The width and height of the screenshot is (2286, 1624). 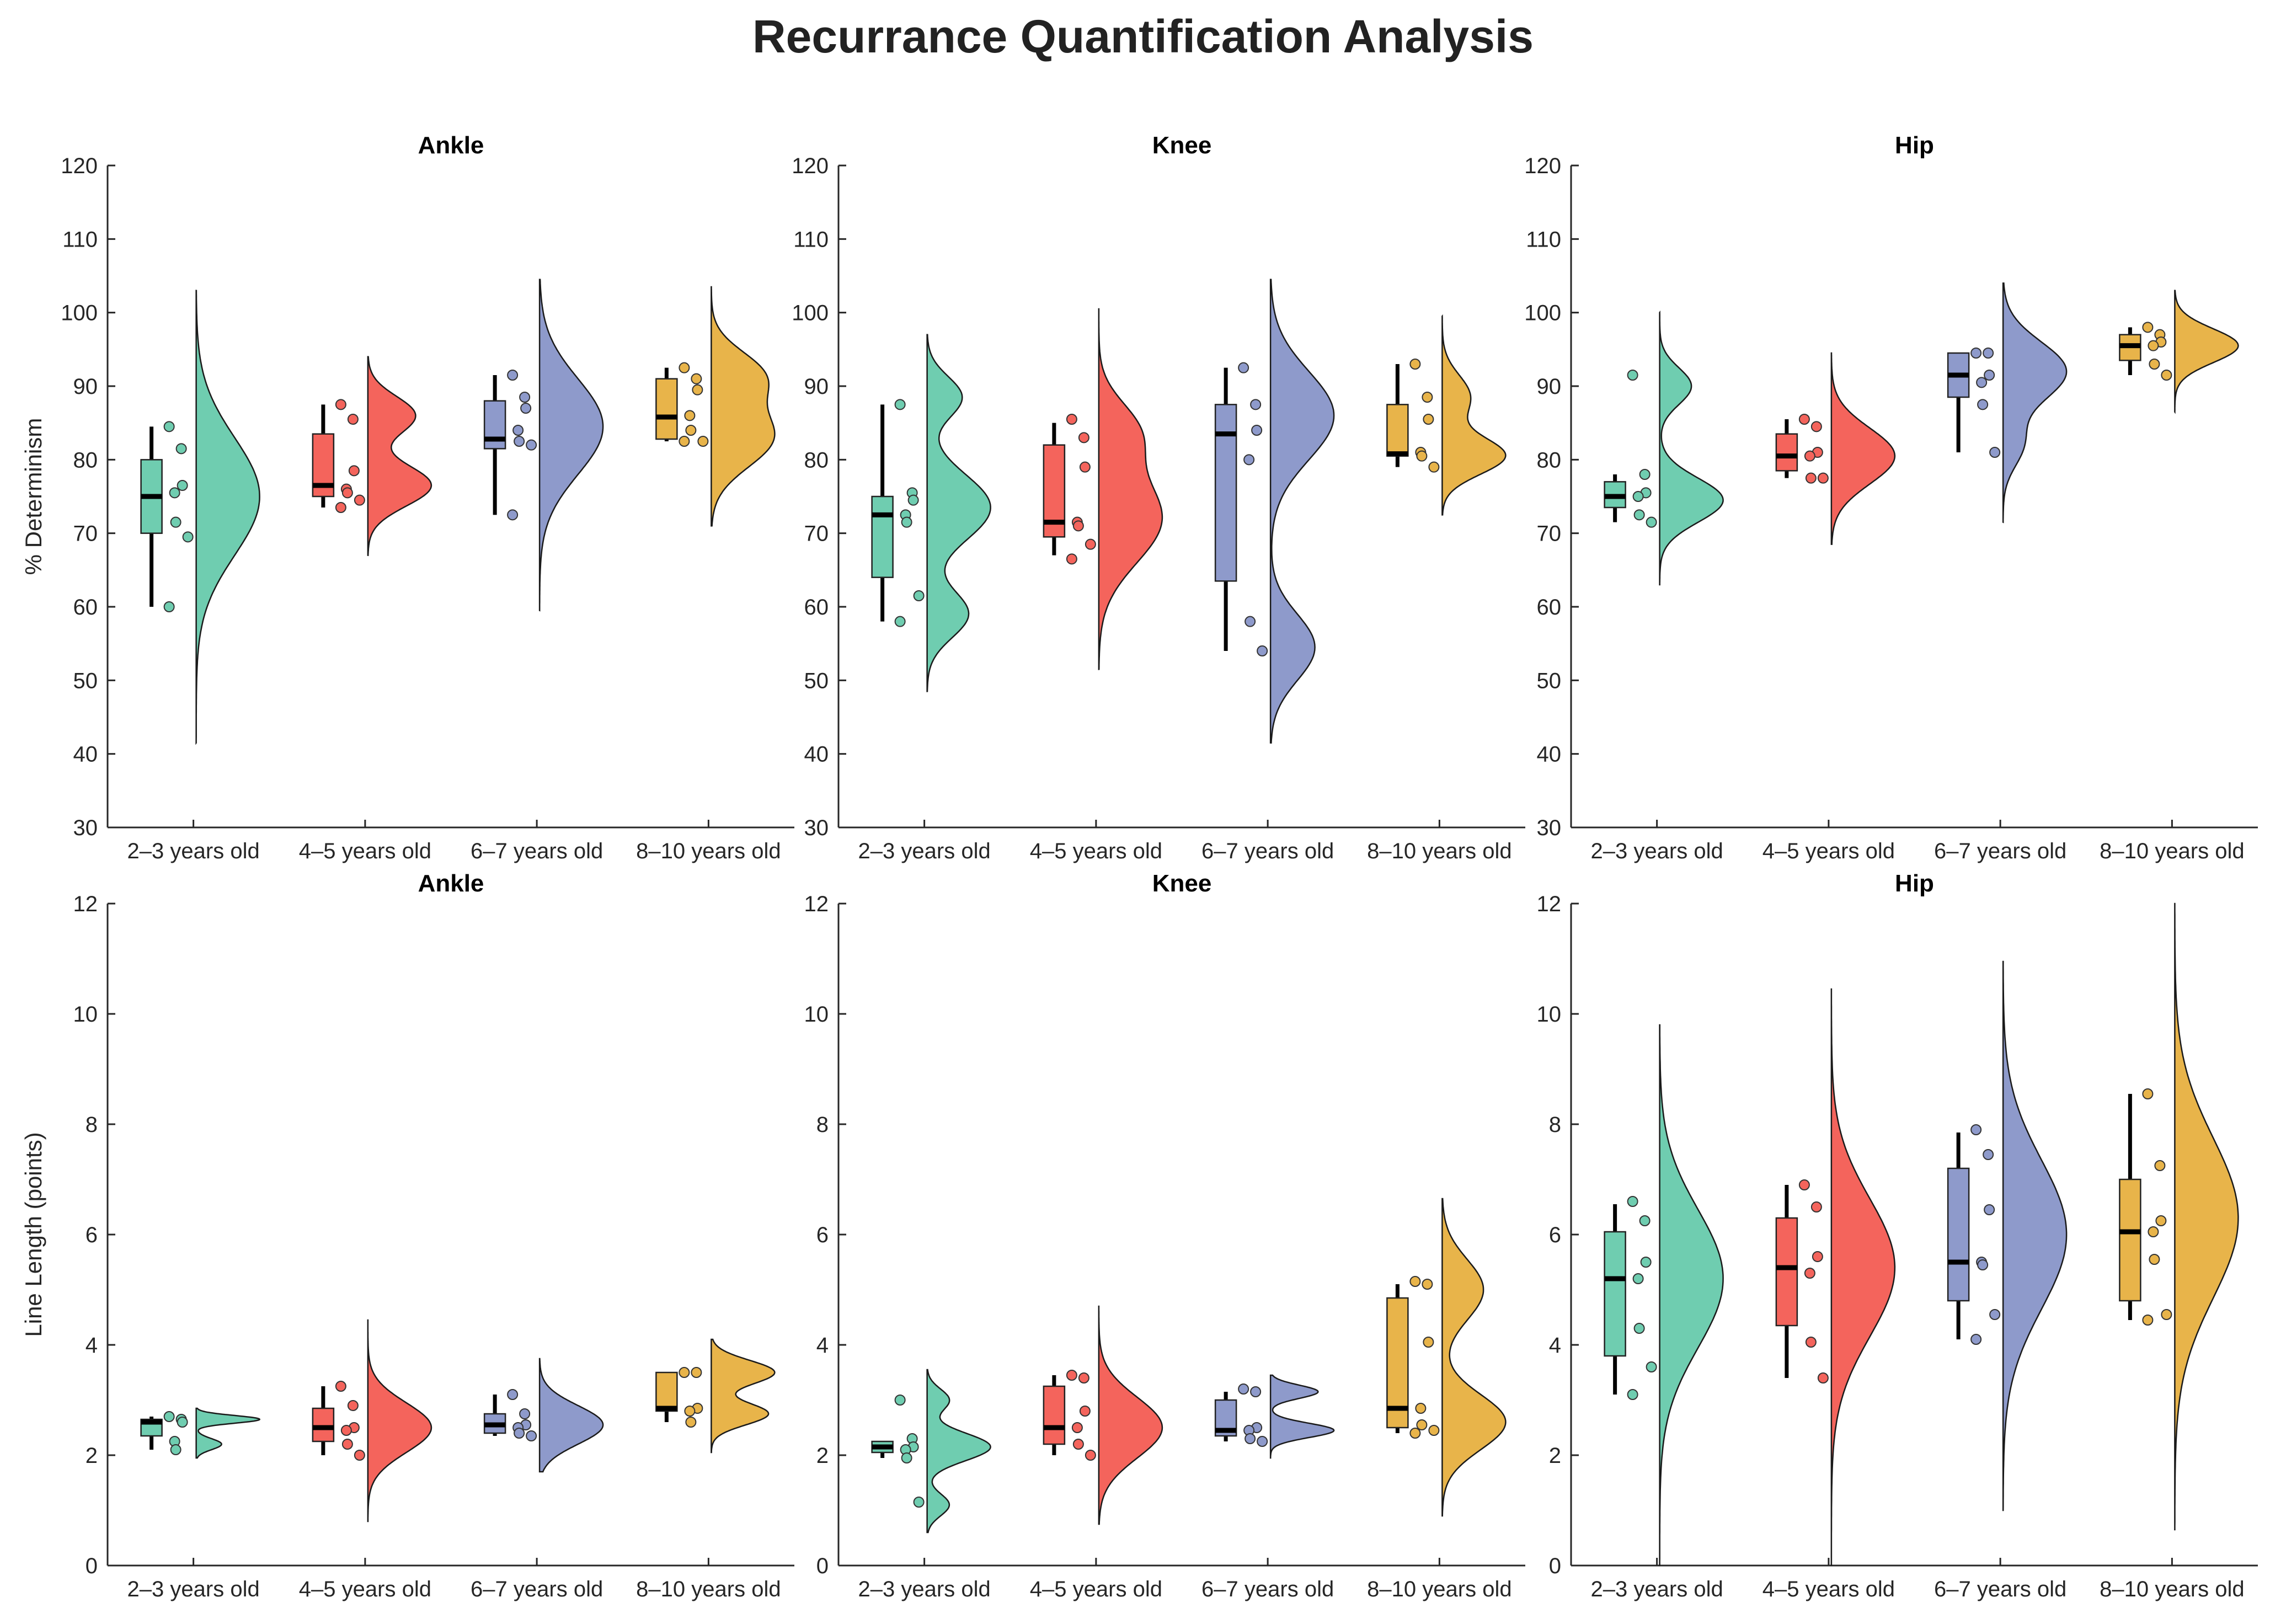 I want to click on panel-title: Hip, so click(x=1914, y=883).